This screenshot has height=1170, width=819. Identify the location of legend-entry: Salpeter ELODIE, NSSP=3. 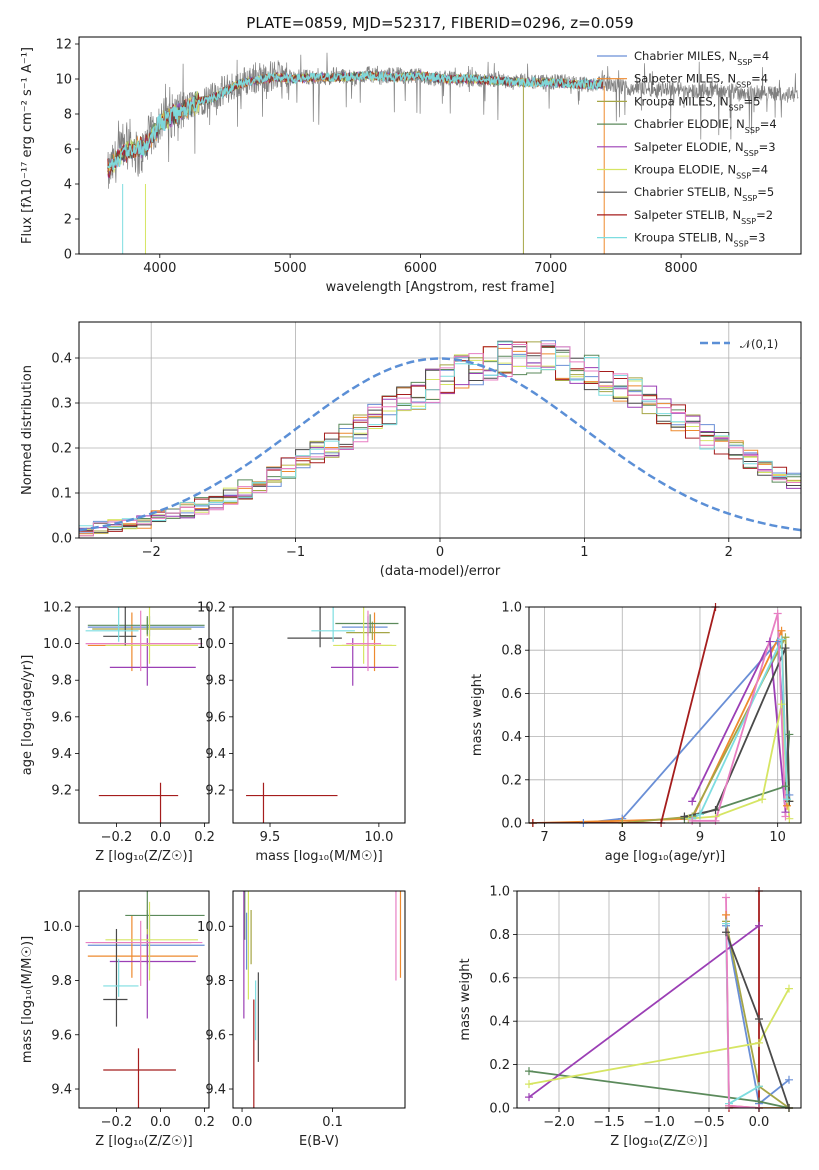
(705, 149).